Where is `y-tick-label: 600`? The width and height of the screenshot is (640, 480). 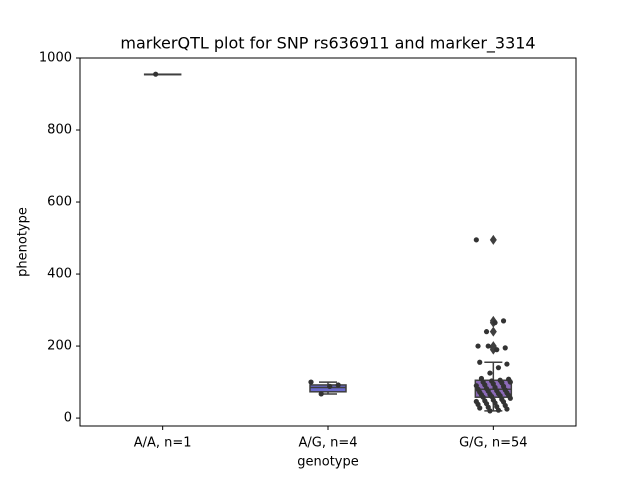
y-tick-label: 600 is located at coordinates (59, 202).